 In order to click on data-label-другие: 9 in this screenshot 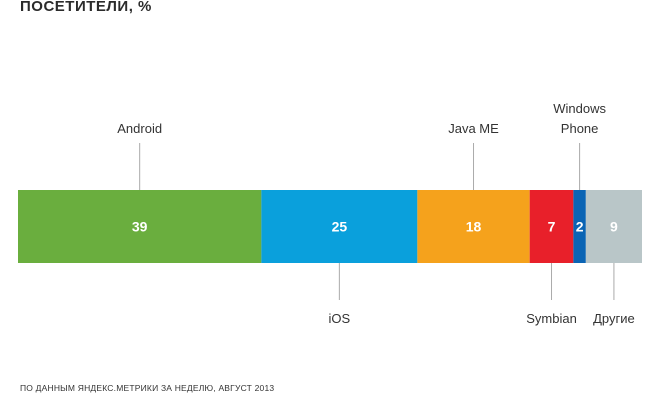, I will do `click(614, 227)`.